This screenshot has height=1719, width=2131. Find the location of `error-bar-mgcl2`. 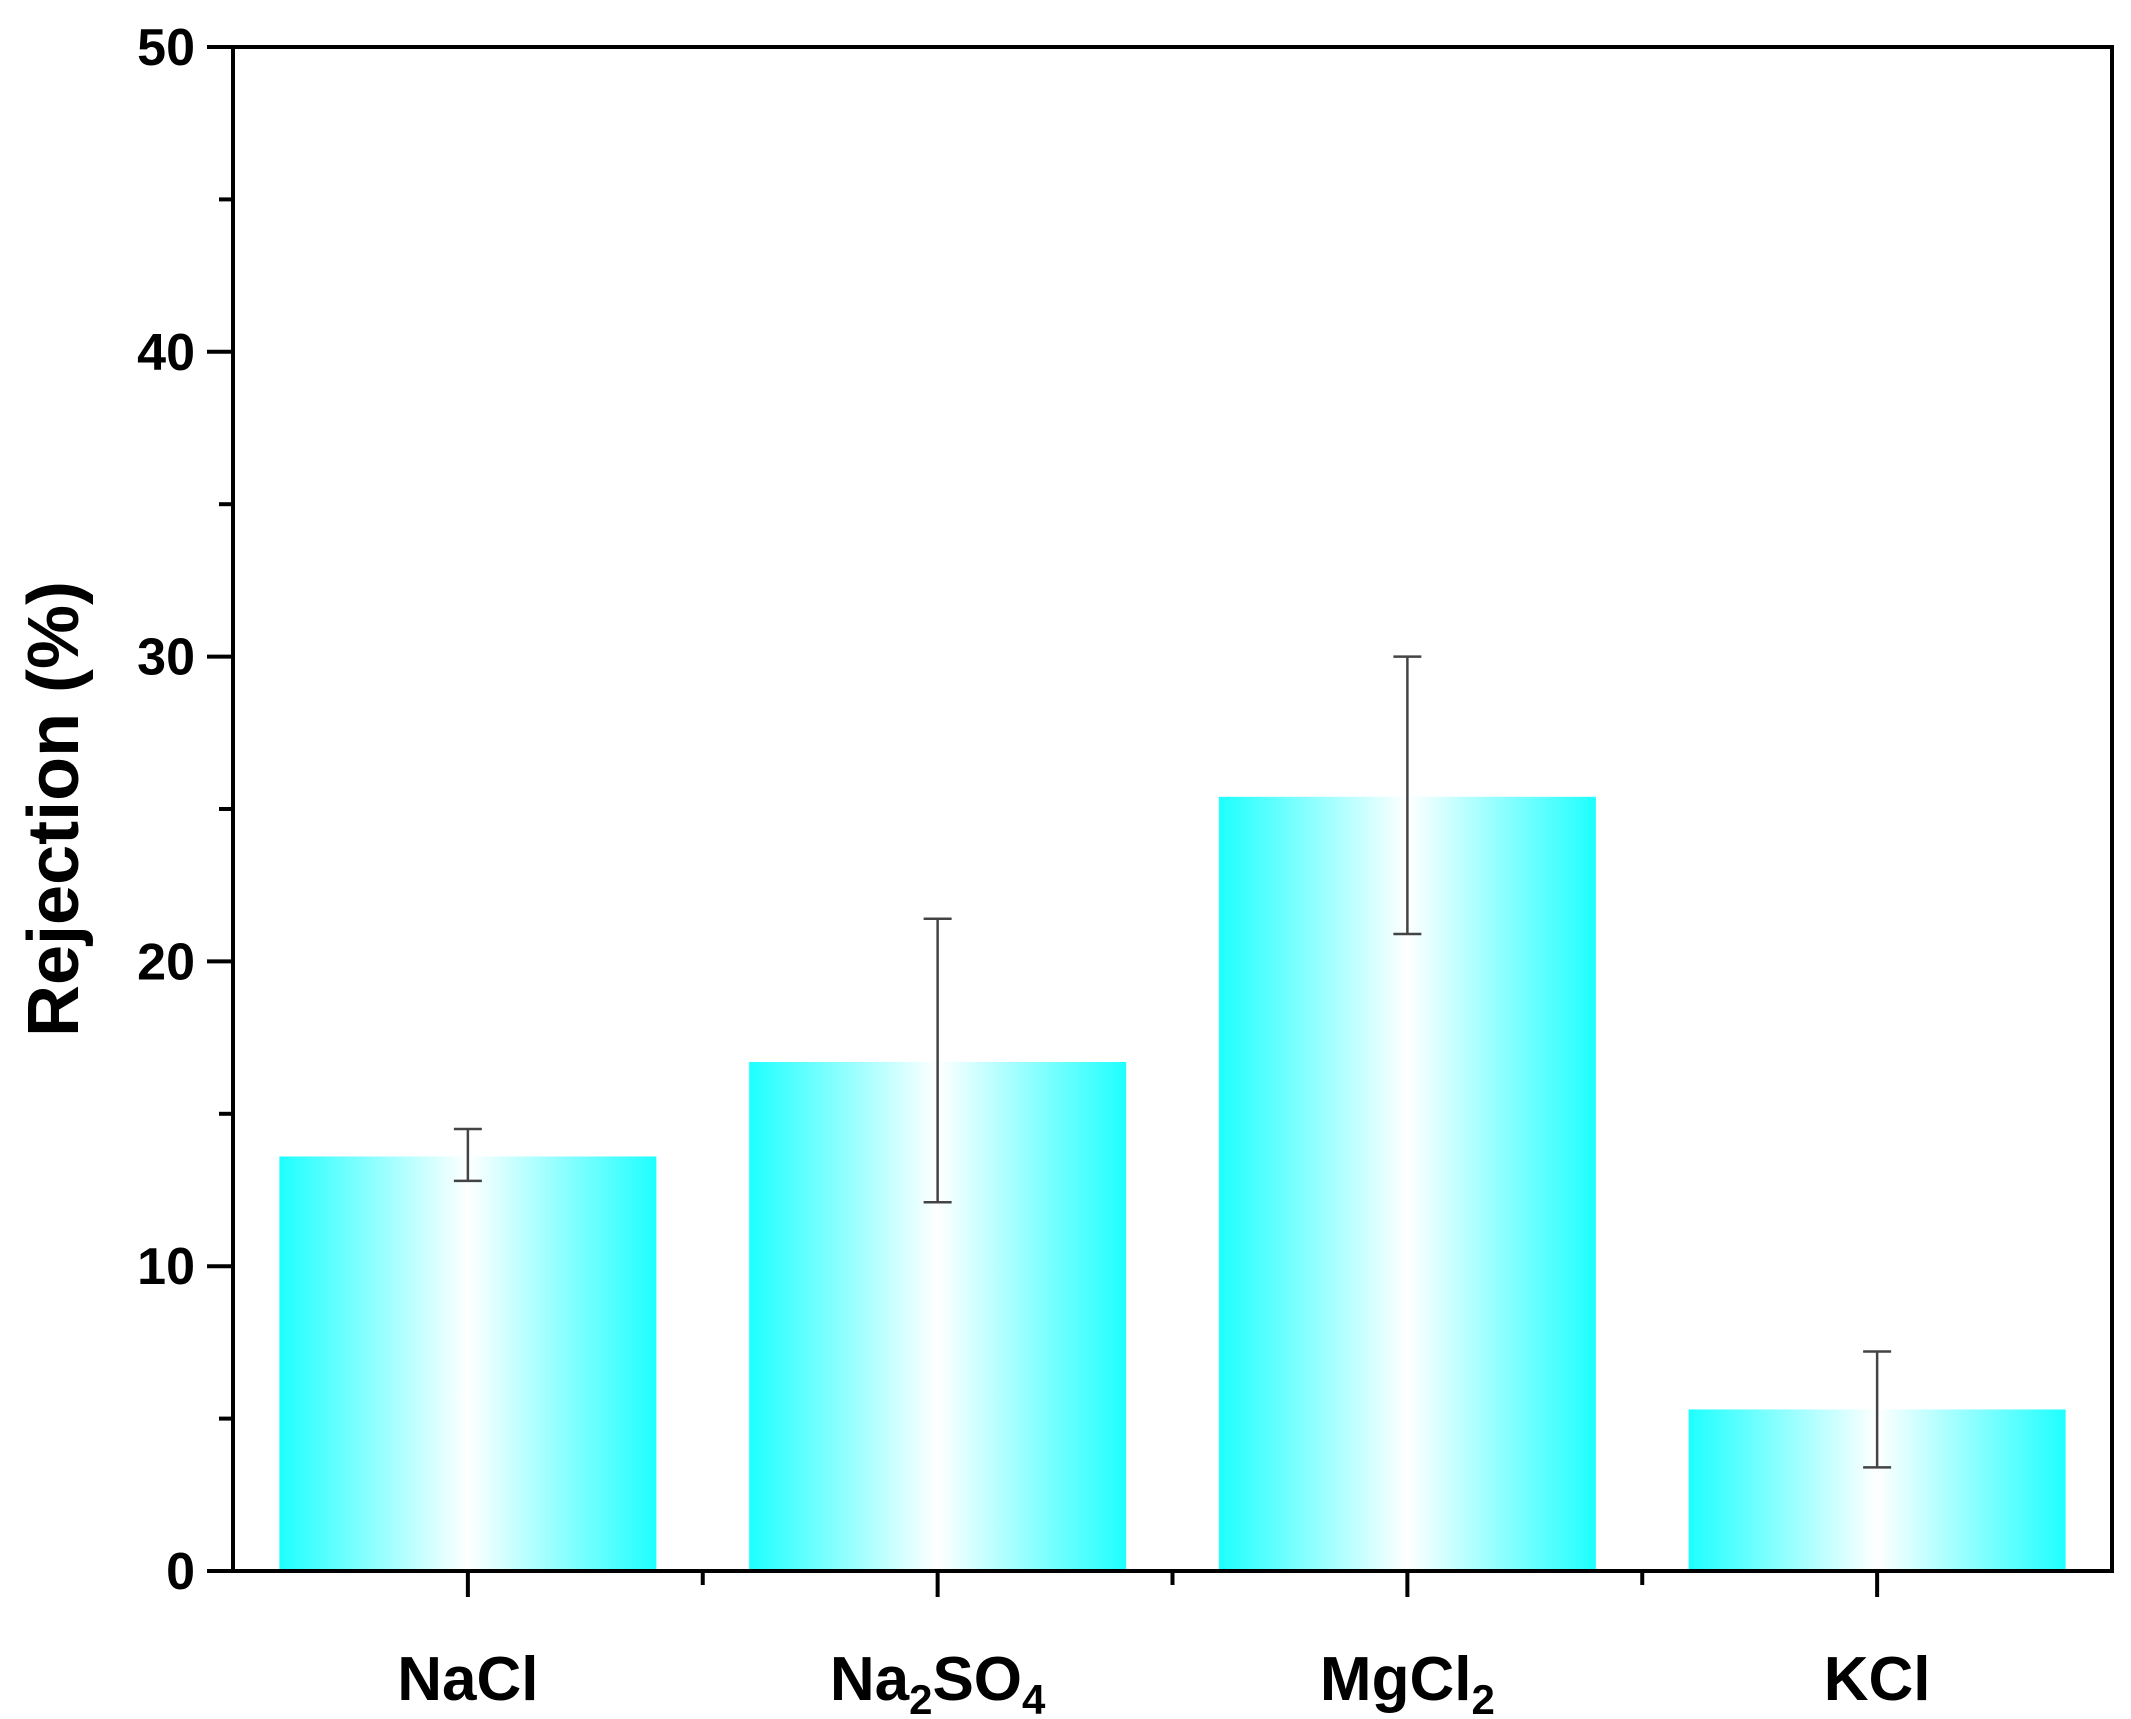

error-bar-mgcl2 is located at coordinates (1407, 795).